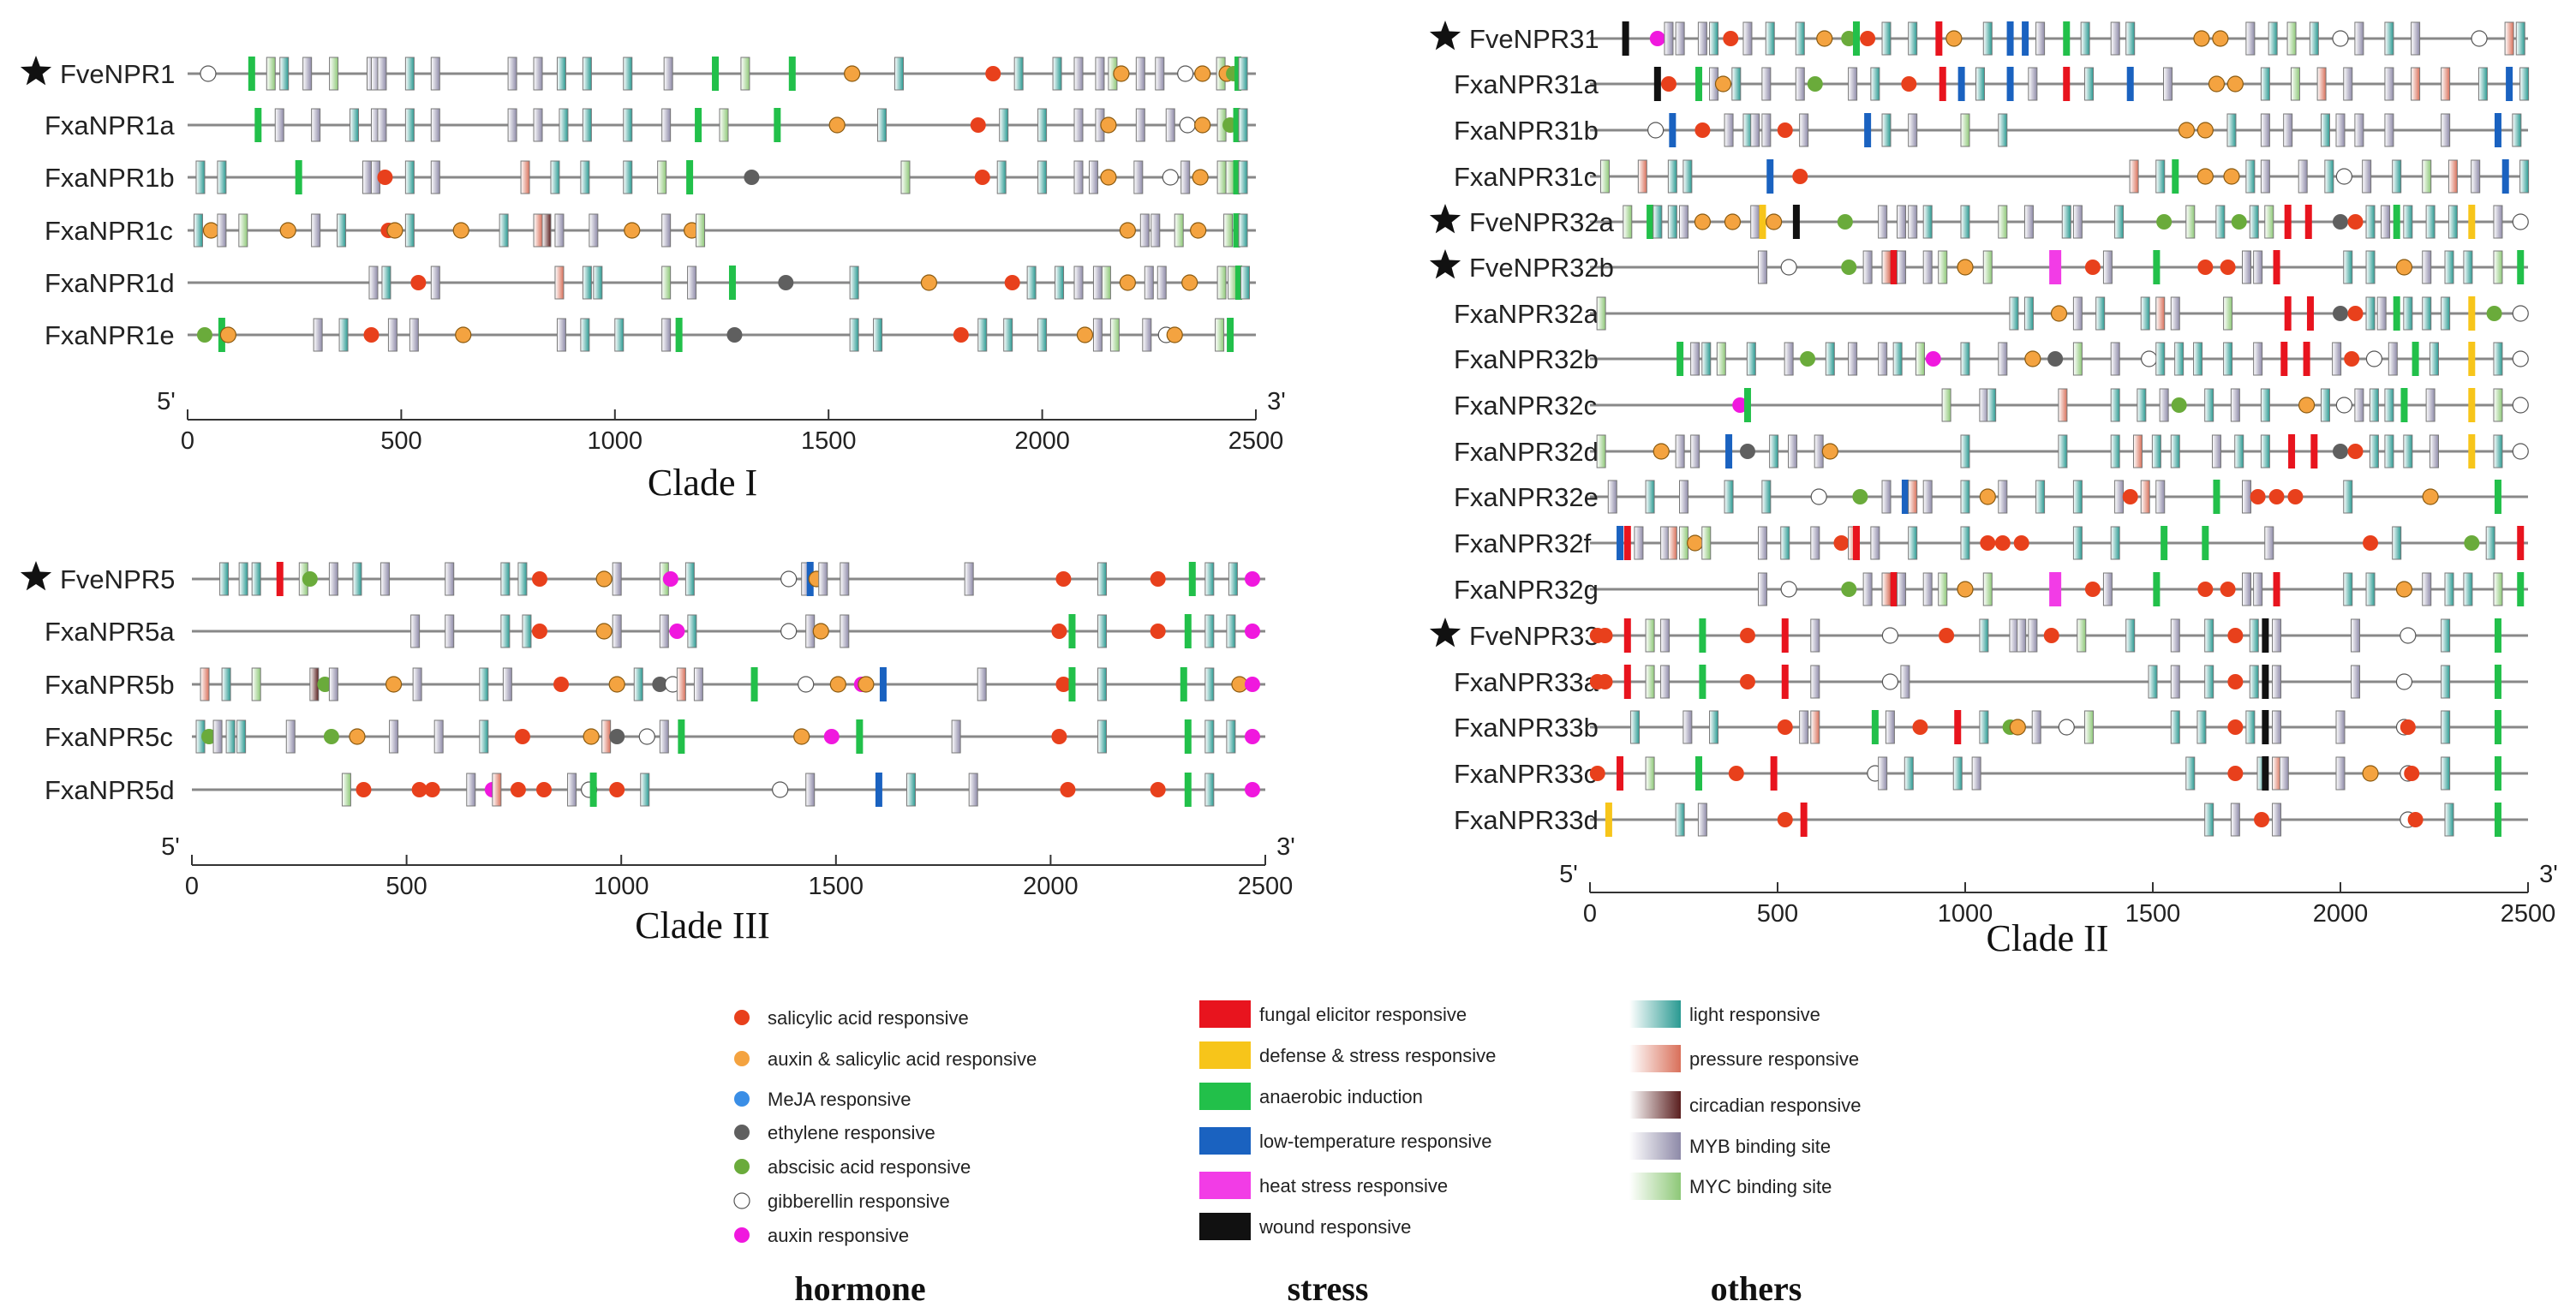 The width and height of the screenshot is (2576, 1313). I want to click on gene-label: FxaNPR32g, so click(1527, 590).